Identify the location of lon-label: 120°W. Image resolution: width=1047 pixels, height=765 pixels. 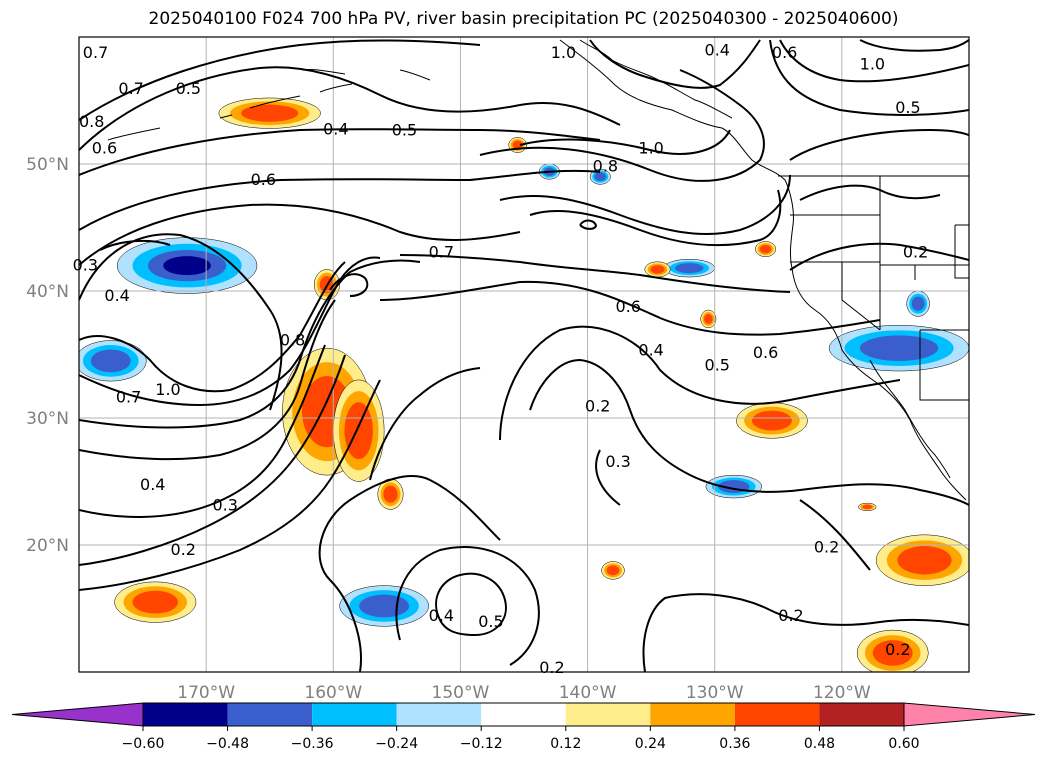
(842, 693).